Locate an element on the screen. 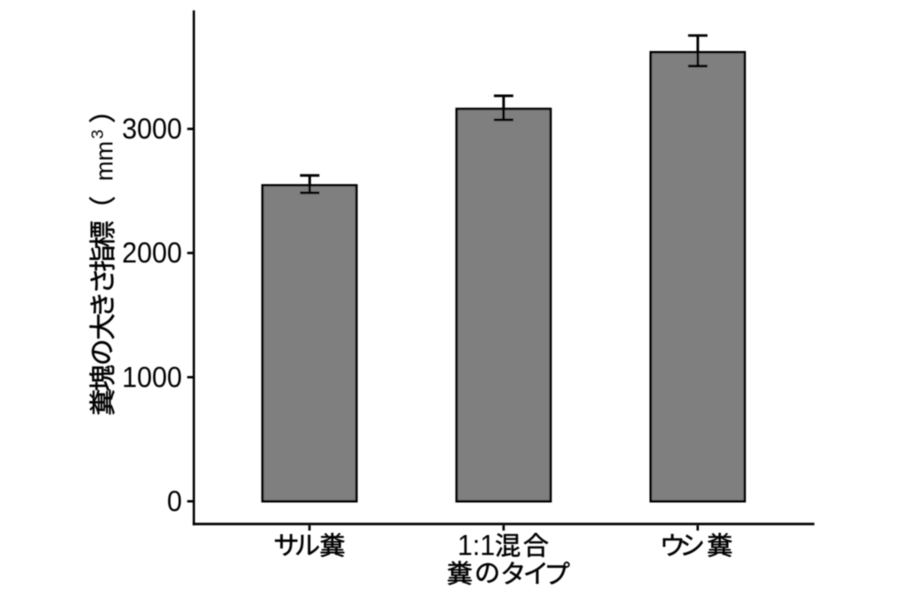  svg-text: 3000 is located at coordinates (152, 129).